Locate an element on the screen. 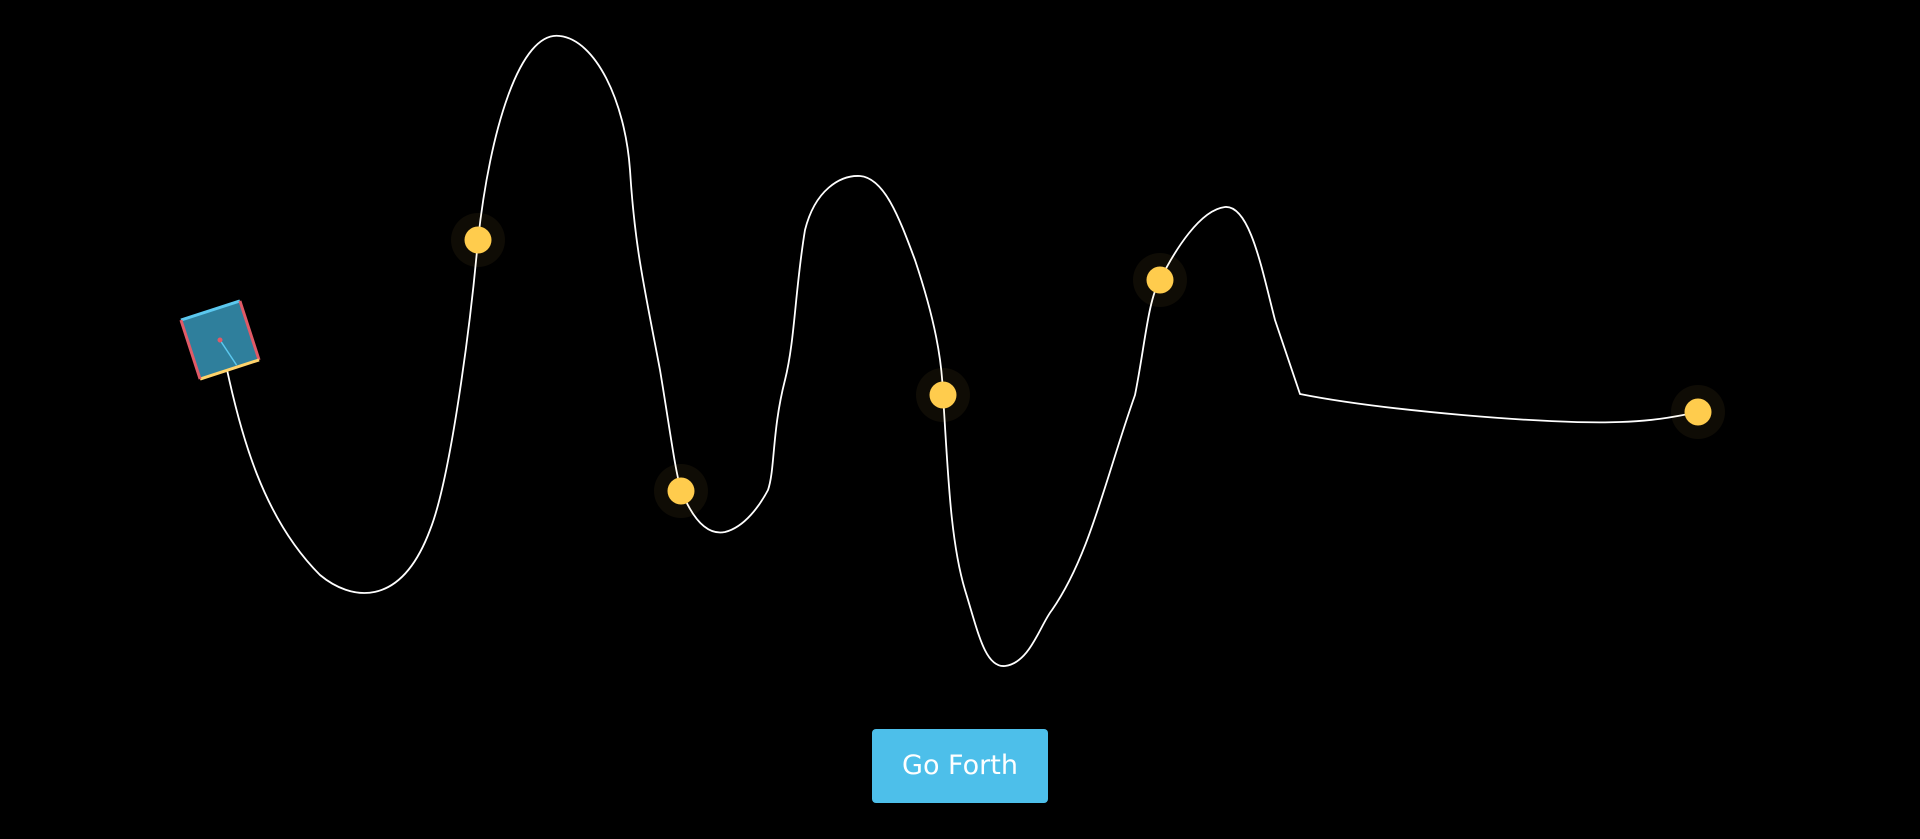 This screenshot has width=1920, height=839. go-forth-button: Go Forth is located at coordinates (960, 766).